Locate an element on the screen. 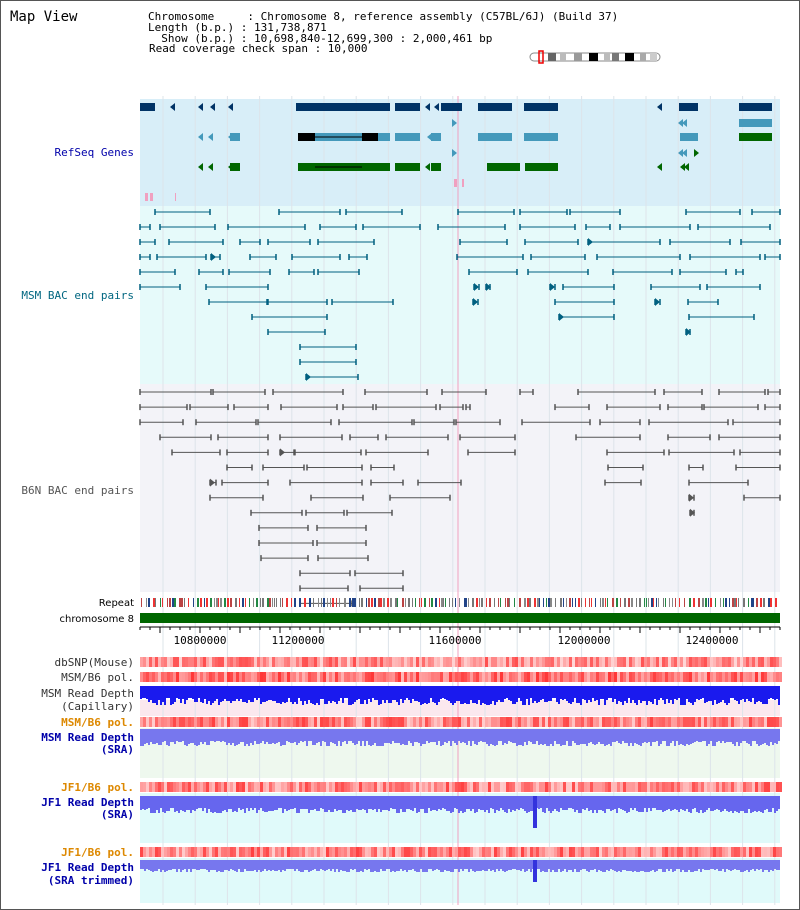 The width and height of the screenshot is (800, 910). gene-block is located at coordinates (495, 107).